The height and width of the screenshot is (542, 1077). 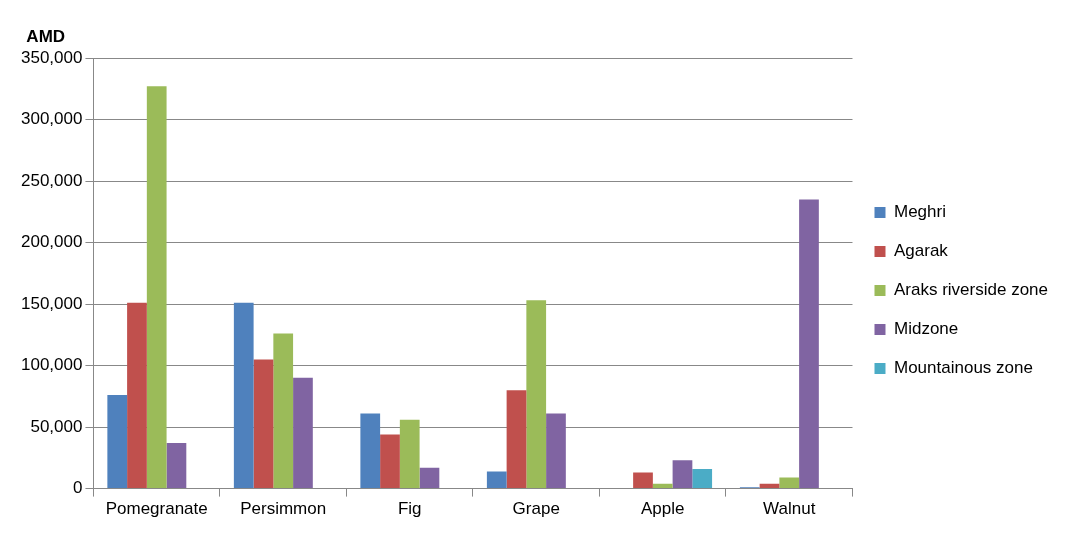 I want to click on legend-label: Agarak, so click(x=921, y=251).